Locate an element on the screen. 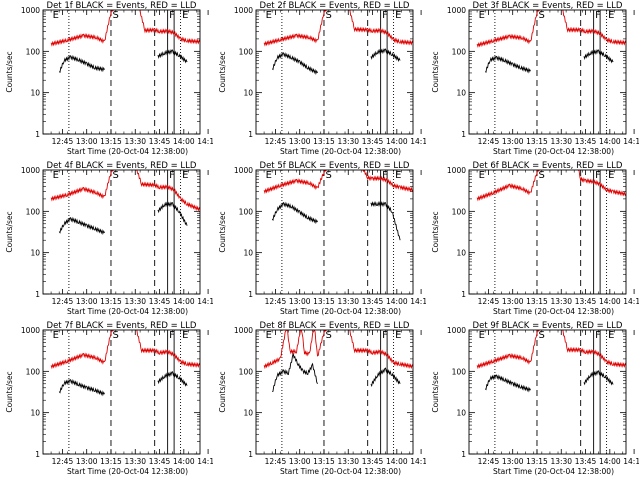  panel-title: Det 4f BLACK = Events, RED = LLD is located at coordinates (122, 166).